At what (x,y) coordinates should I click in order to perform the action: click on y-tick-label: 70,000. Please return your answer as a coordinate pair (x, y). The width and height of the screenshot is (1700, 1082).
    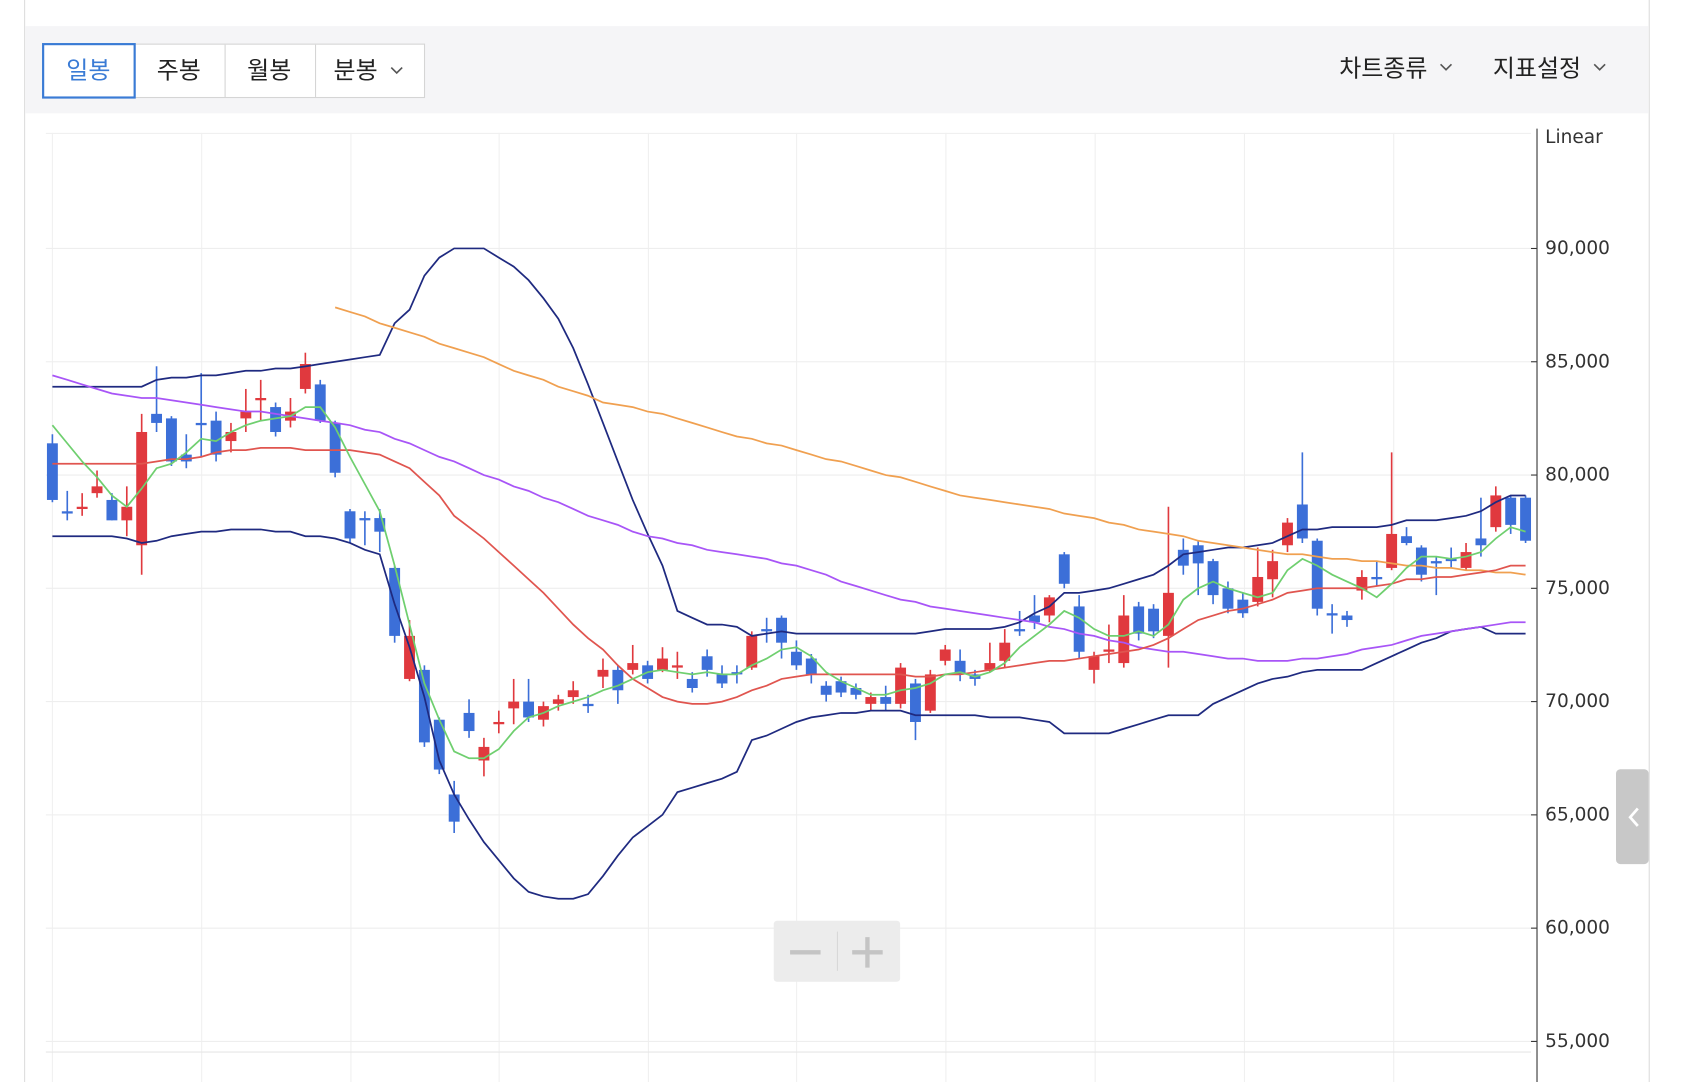
    Looking at the image, I should click on (1577, 701).